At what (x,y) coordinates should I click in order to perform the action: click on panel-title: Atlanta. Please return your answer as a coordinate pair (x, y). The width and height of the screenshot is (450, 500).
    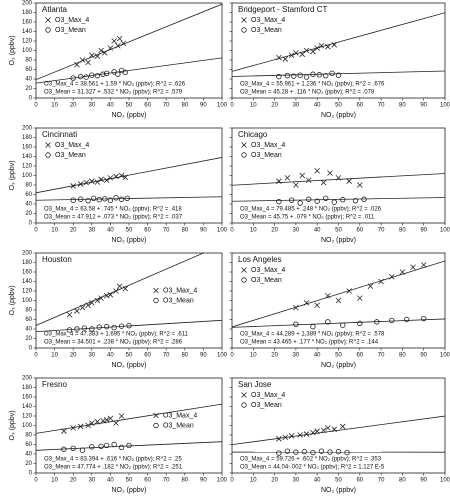
    Looking at the image, I should click on (54, 9).